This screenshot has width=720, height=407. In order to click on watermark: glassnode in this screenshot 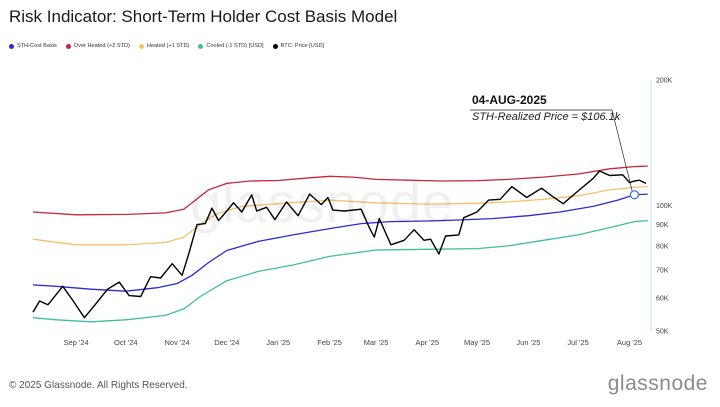, I will do `click(322, 202)`.